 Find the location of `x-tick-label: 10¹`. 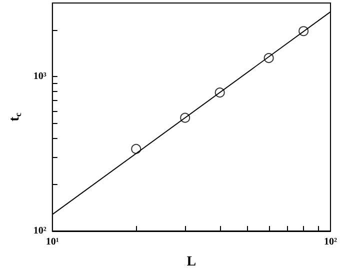

x-tick-label: 10¹ is located at coordinates (52, 242).